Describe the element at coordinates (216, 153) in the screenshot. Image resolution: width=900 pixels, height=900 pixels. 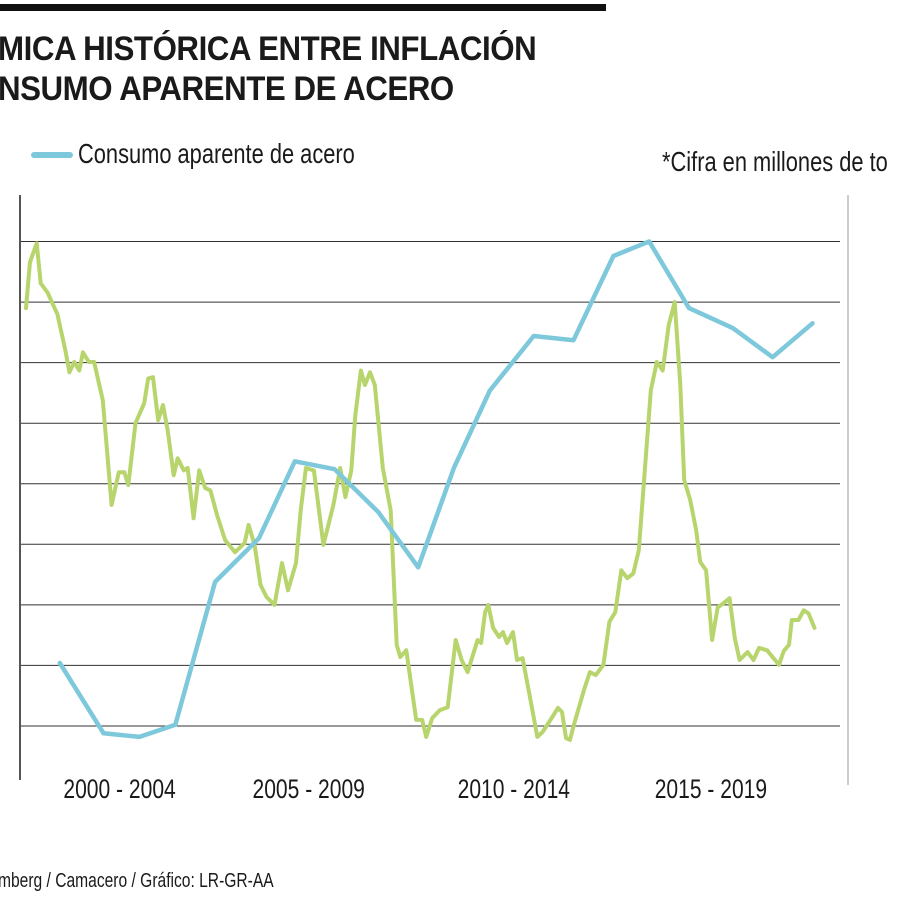
I see `legend-label-consumo: Consumo aparente de acero` at that location.